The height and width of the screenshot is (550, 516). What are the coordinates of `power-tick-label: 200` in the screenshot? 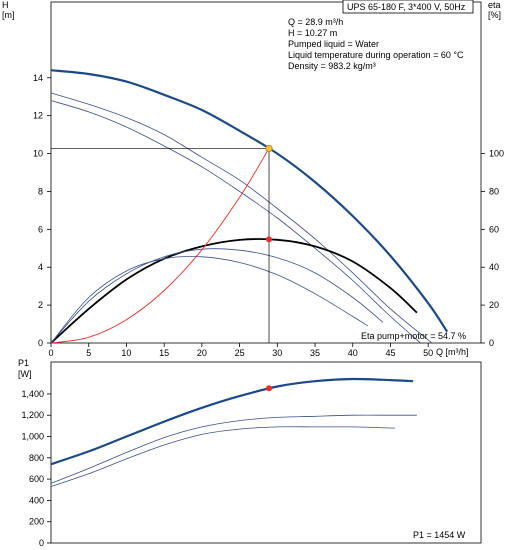 It's located at (36, 522).